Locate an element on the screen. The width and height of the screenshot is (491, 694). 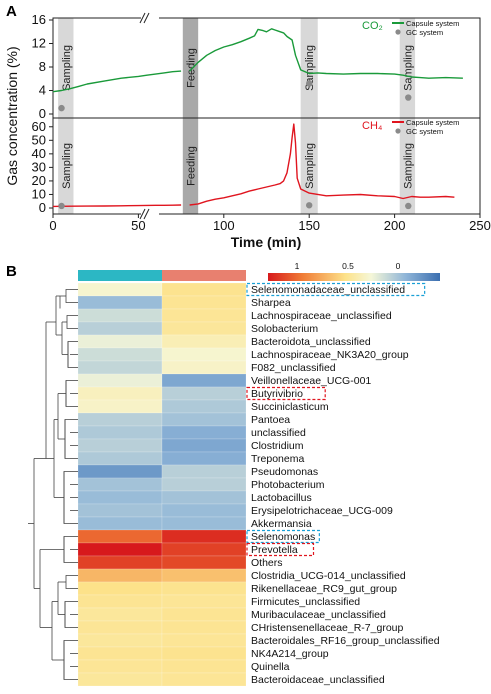
taxon-label: Lactobacillus is located at coordinates (281, 498).